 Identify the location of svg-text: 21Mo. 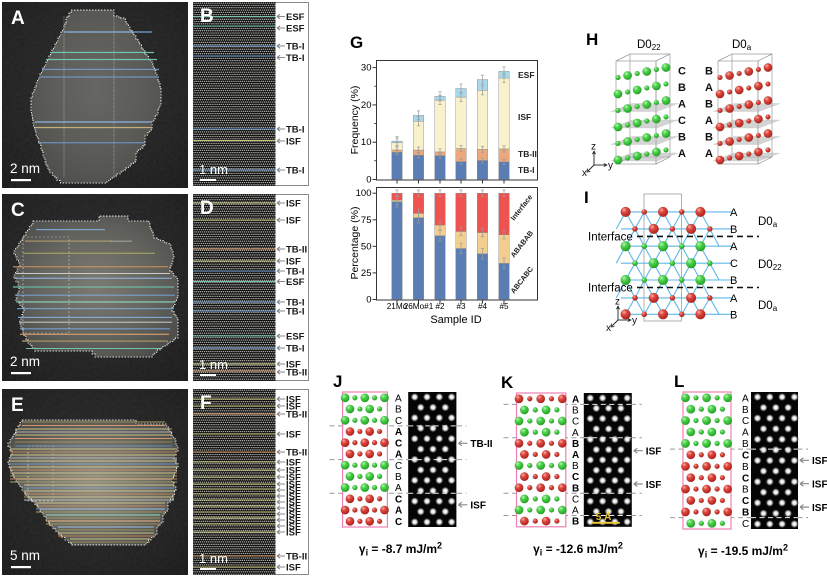
(397, 306).